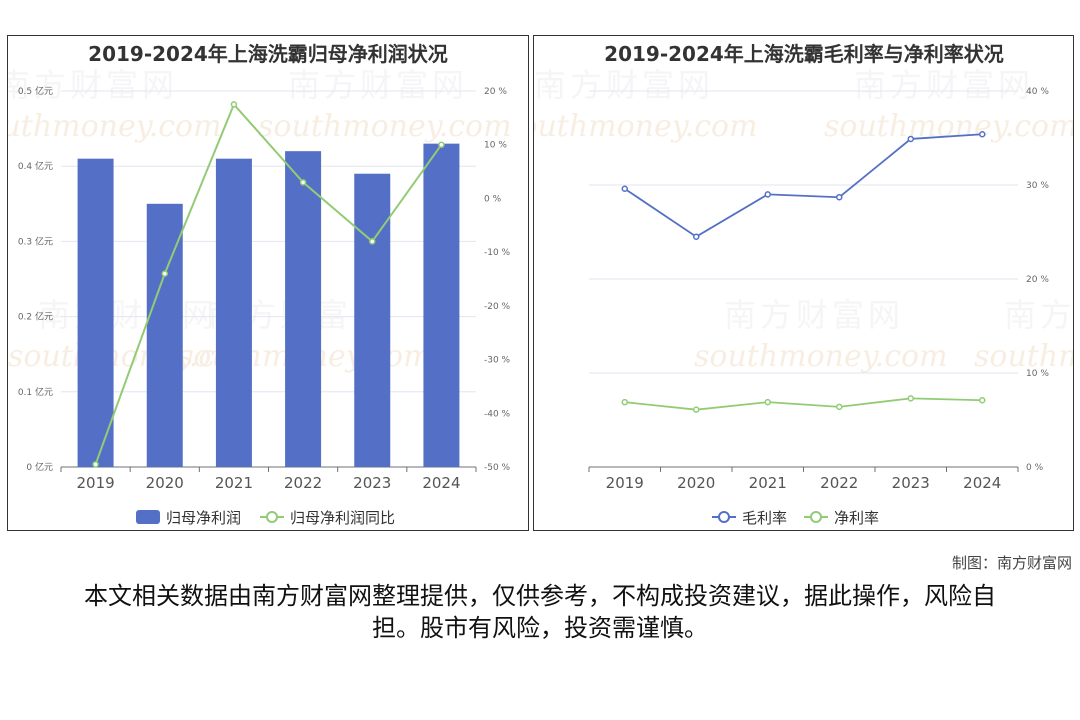  Describe the element at coordinates (839, 197) in the screenshot. I see `series-point-毛利率-2022` at that location.